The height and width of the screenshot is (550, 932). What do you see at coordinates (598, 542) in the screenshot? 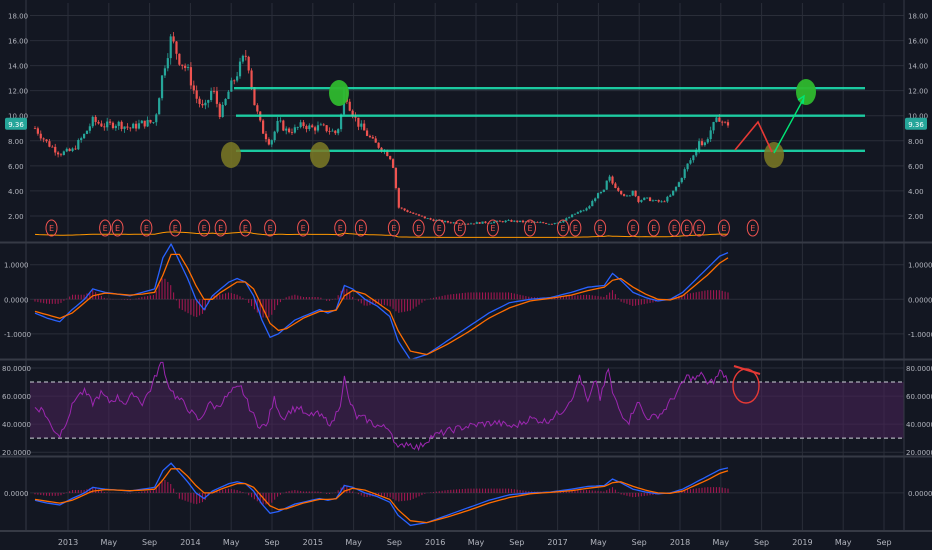
I see `x-tick-label: May` at bounding box center [598, 542].